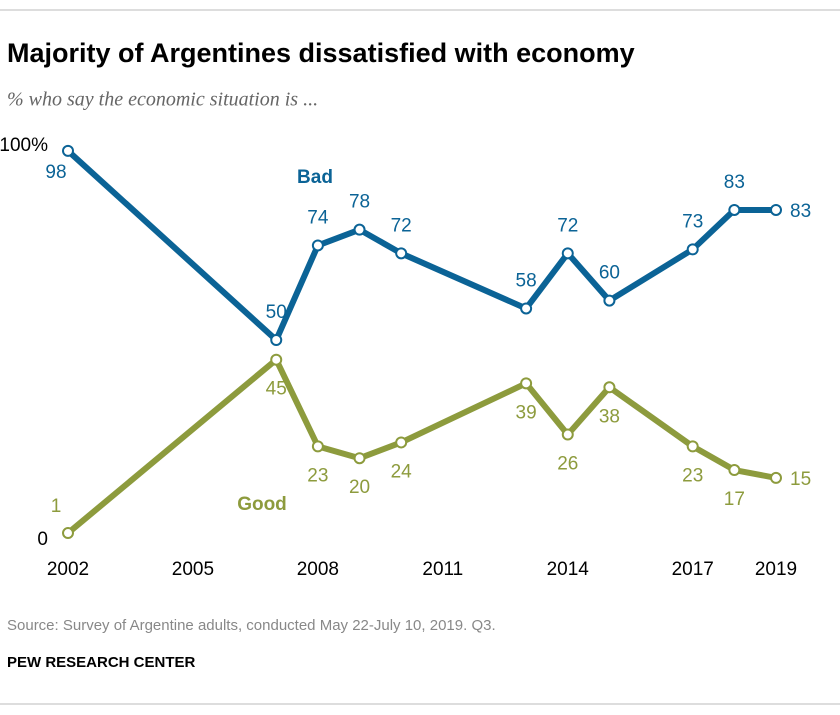 Image resolution: width=840 pixels, height=715 pixels. I want to click on value-label: 15, so click(800, 479).